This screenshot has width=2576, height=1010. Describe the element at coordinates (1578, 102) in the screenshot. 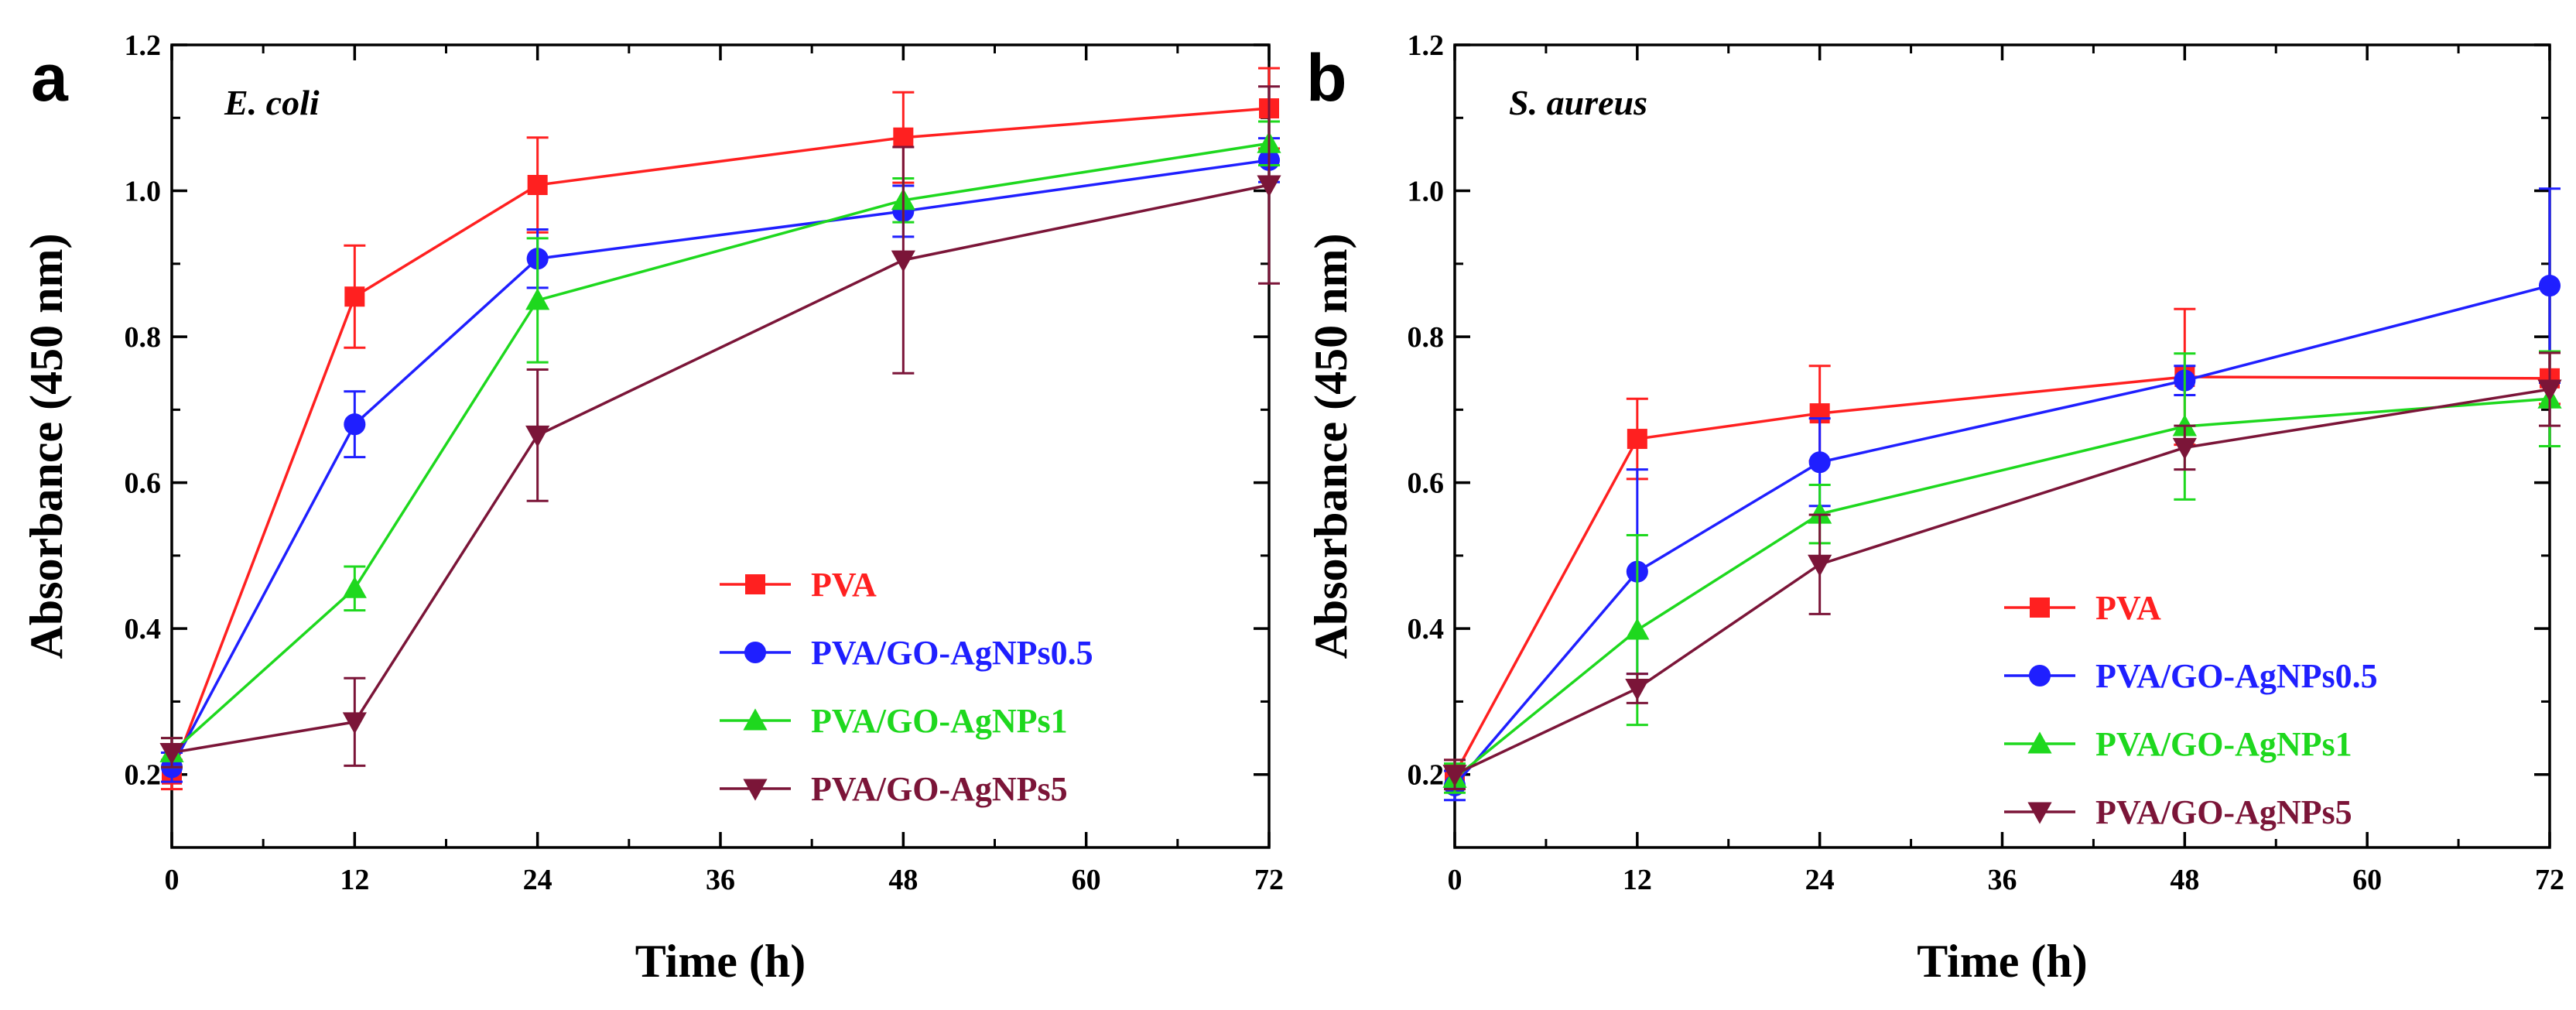

I see `organism-label: S. aureus` at that location.